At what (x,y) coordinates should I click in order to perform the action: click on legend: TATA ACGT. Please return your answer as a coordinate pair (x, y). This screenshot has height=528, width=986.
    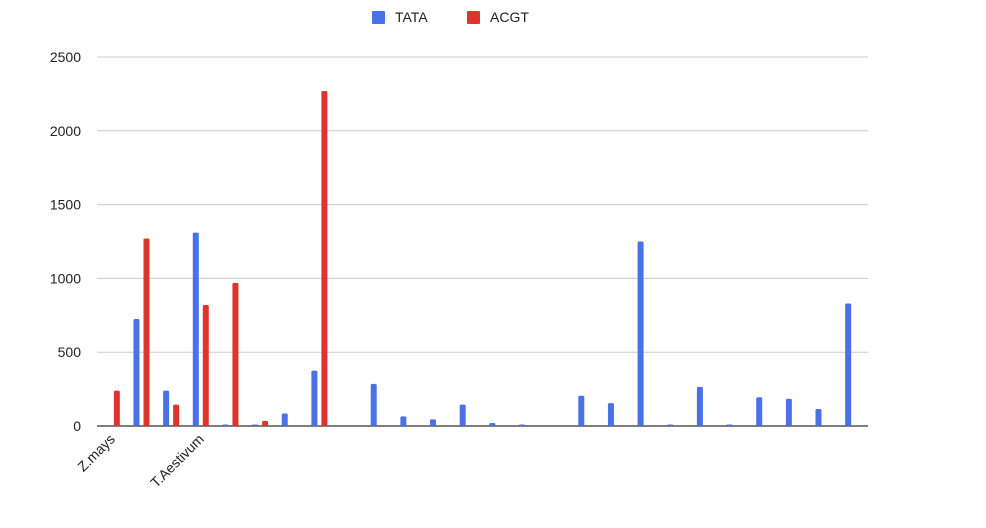
    Looking at the image, I should click on (493, 20).